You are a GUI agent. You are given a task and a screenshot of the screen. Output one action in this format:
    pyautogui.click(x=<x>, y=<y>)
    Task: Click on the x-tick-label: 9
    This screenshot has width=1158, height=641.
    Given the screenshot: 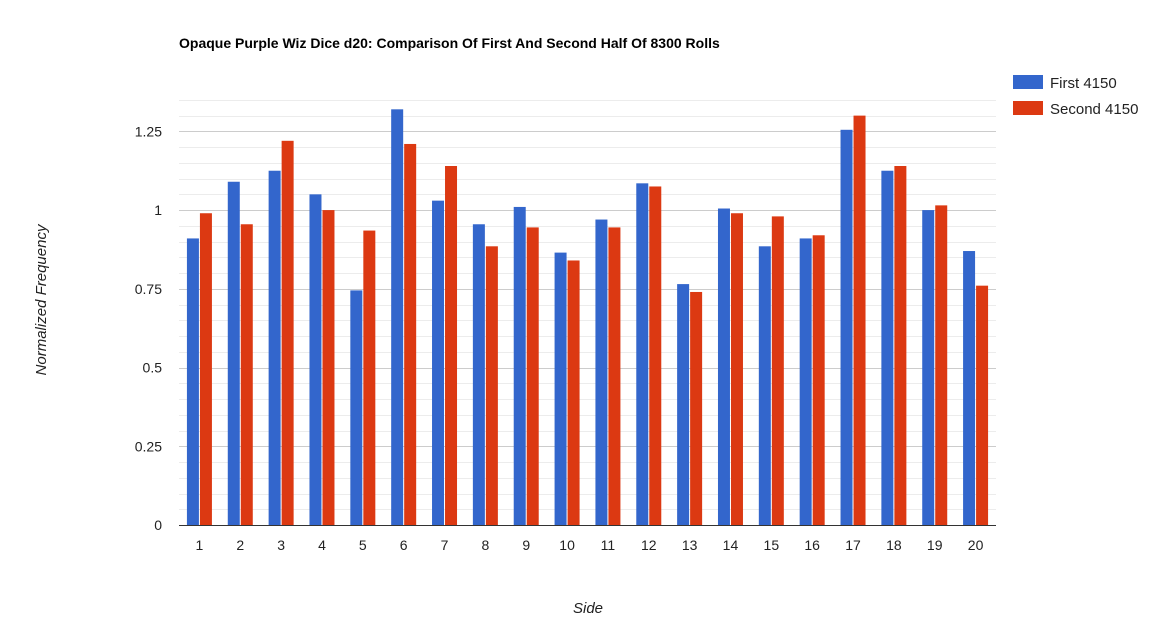 What is the action you would take?
    pyautogui.click(x=526, y=545)
    